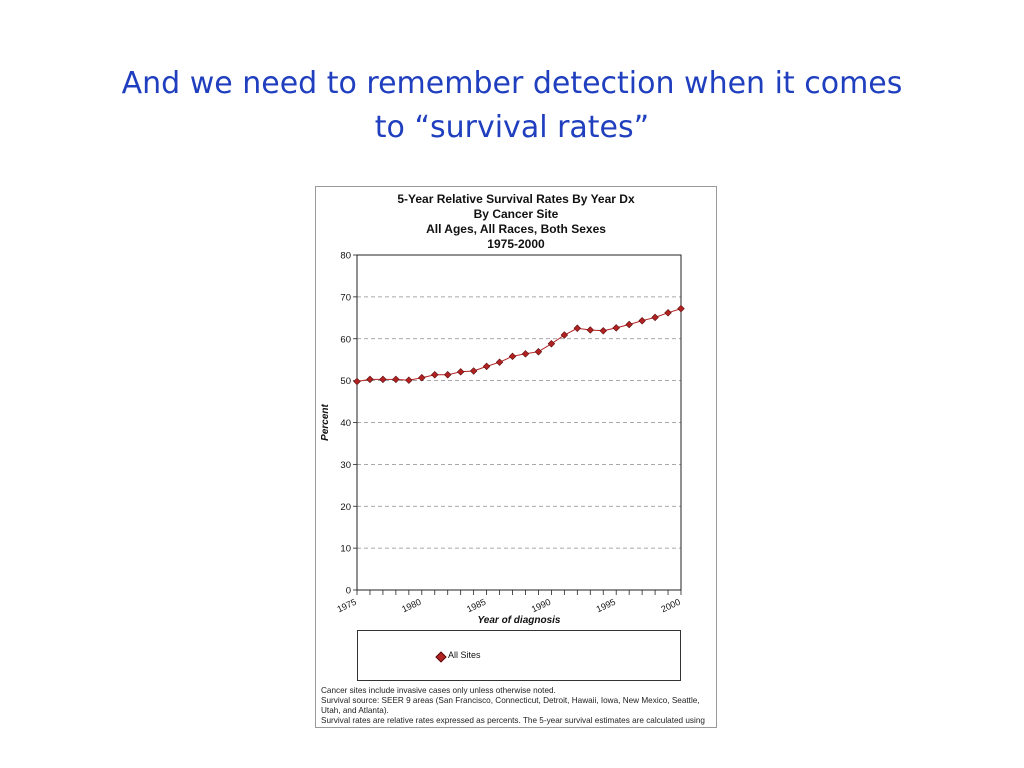  I want to click on plot-area-frame, so click(519, 422).